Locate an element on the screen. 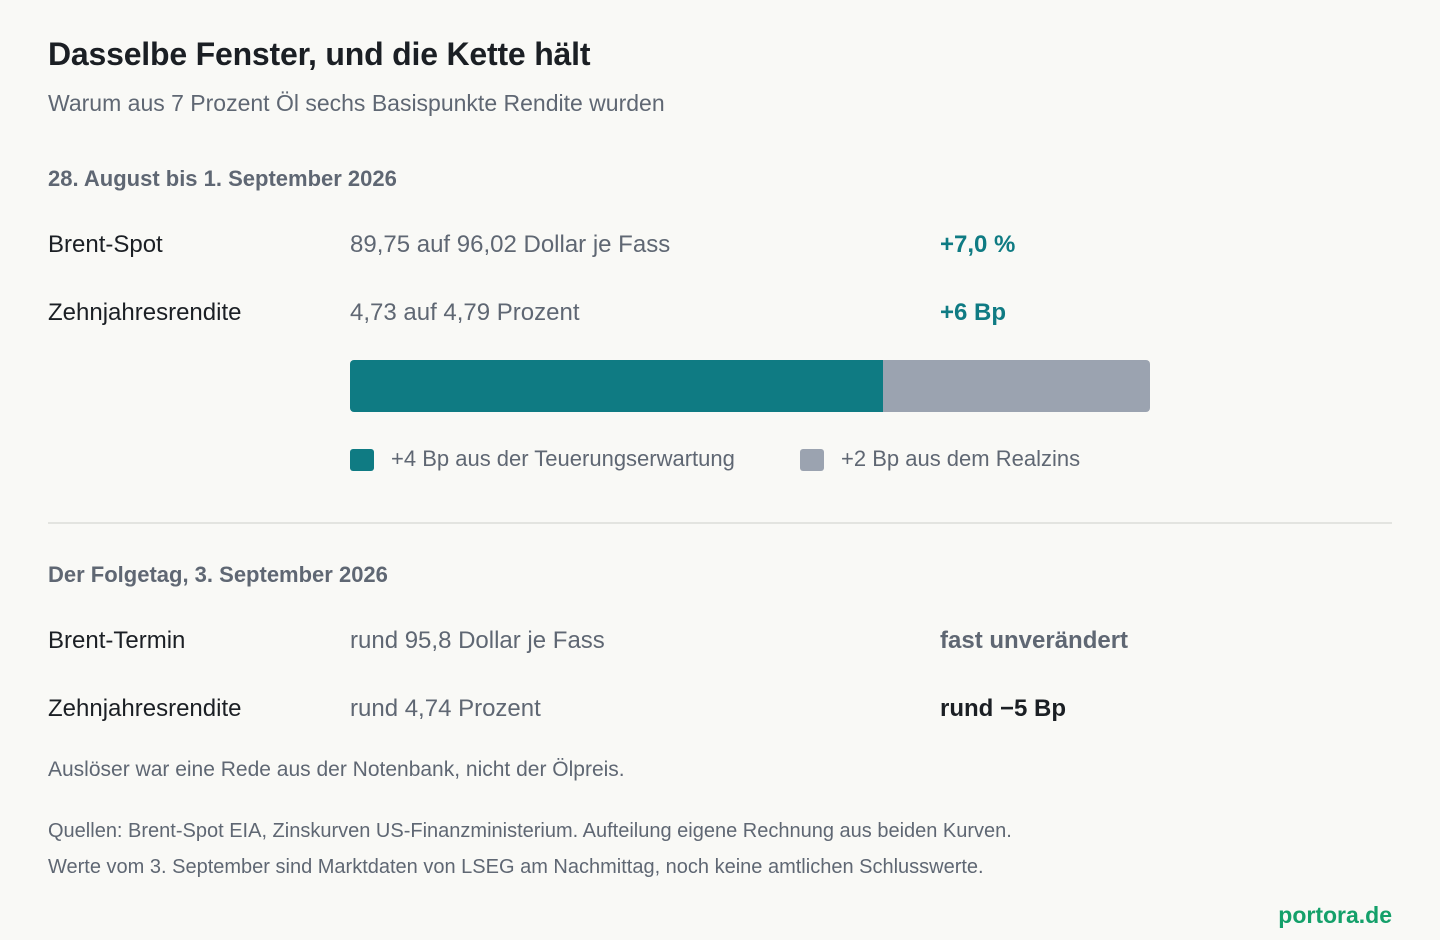 The width and height of the screenshot is (1440, 940). row-label-yield: Zehnjahresrendite is located at coordinates (145, 312).